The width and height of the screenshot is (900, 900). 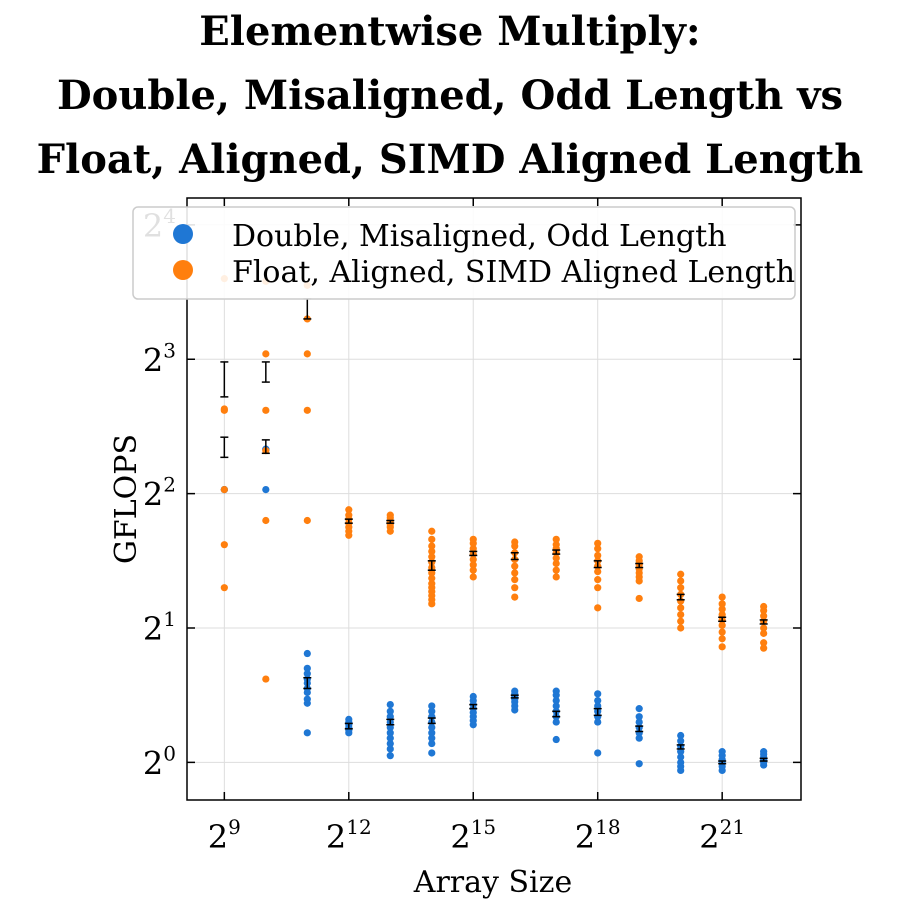 I want to click on y-axis-label: GFLOPS, so click(x=126, y=499).